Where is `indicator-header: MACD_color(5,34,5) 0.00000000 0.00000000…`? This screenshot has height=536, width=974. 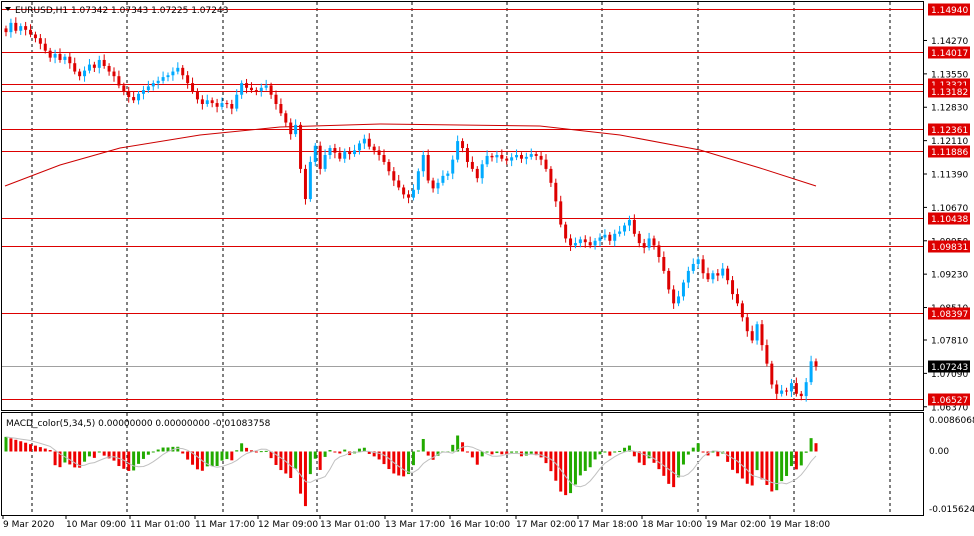
indicator-header: MACD_color(5,34,5) 0.00000000 0.00000000… is located at coordinates (138, 424).